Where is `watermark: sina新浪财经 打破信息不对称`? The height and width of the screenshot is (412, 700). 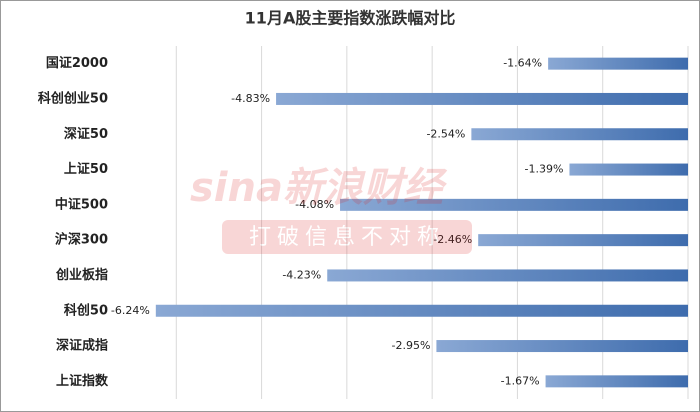
watermark: sina新浪财经 打破信息不对称 is located at coordinates (331, 209).